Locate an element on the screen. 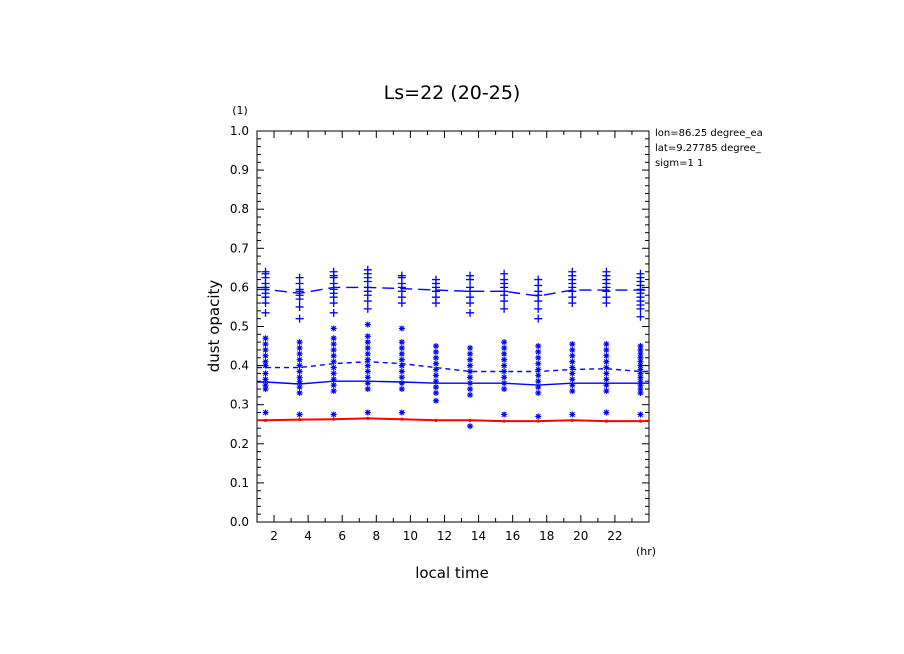 The image size is (904, 654). x-tick-label: 10 is located at coordinates (410, 536).